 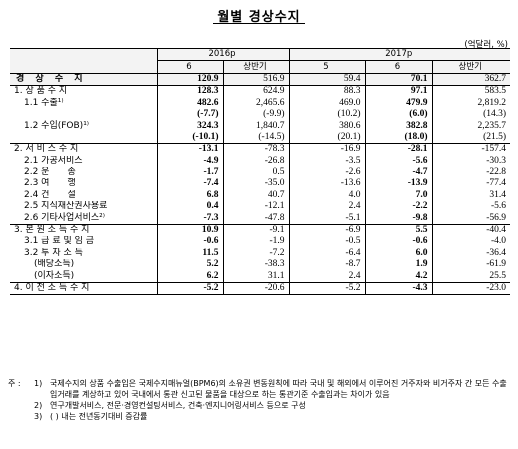 What do you see at coordinates (255, 79) in the screenshot?
I see `cell-value: 516.9` at bounding box center [255, 79].